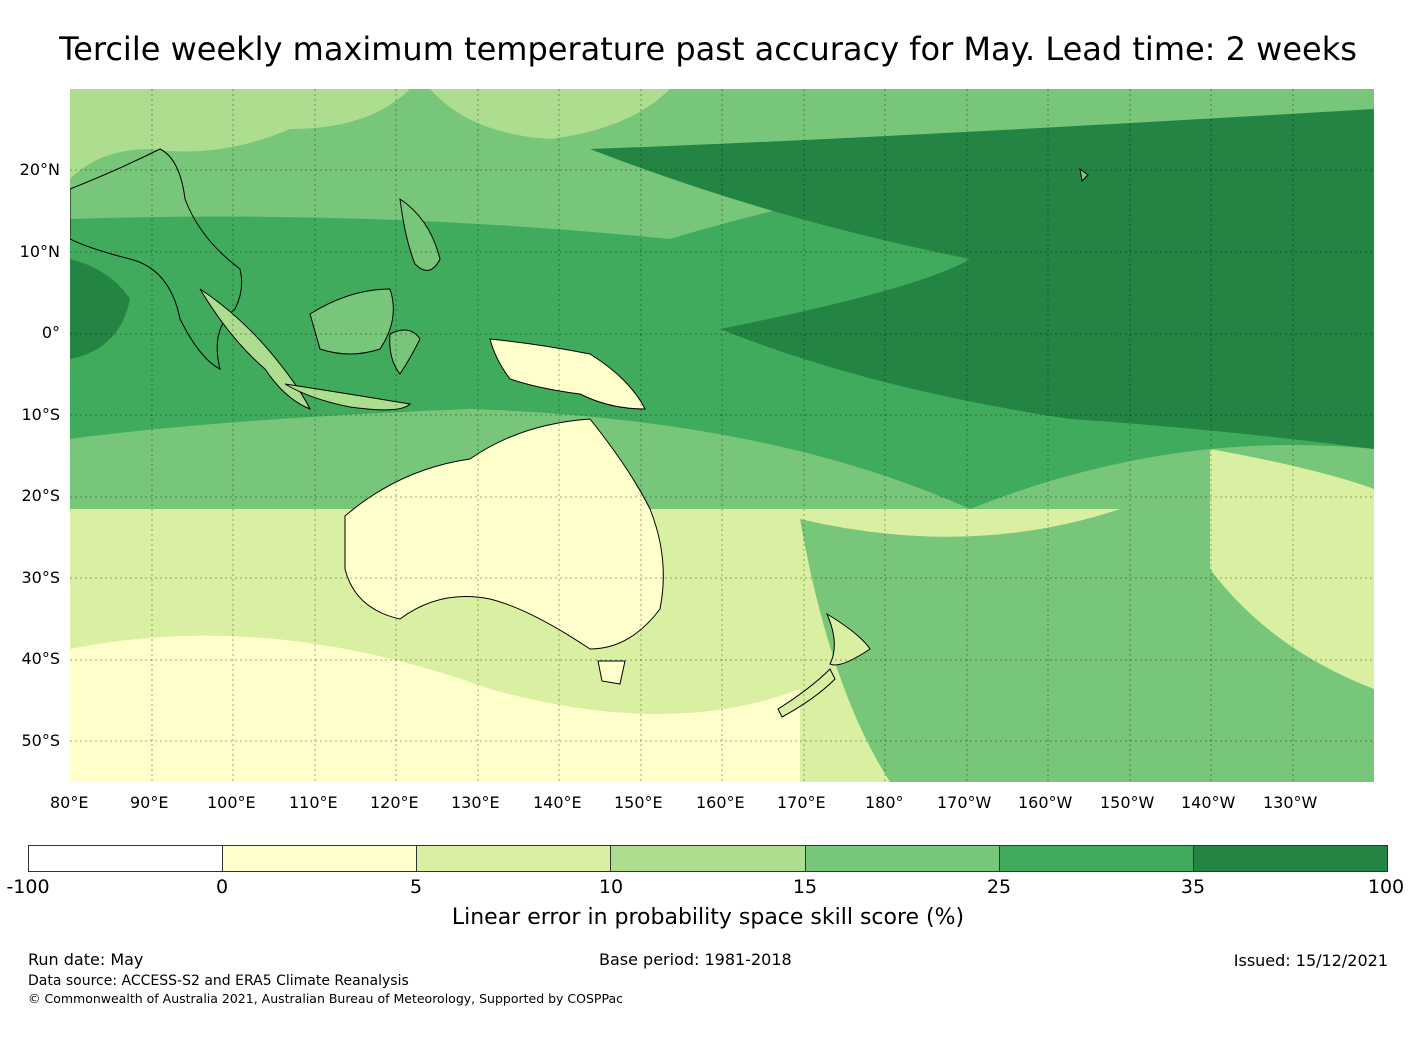  Describe the element at coordinates (611, 887) in the screenshot. I see `colorbar-tick: 10` at that location.